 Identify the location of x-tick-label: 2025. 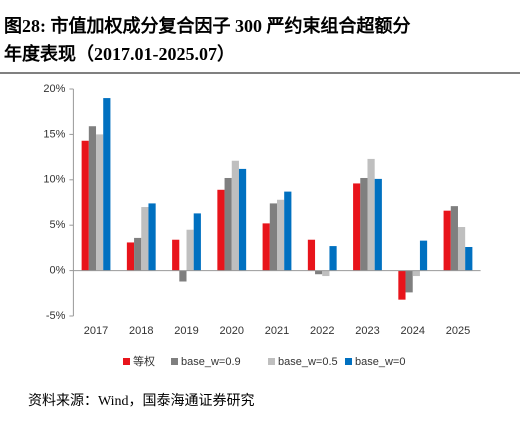
(458, 331).